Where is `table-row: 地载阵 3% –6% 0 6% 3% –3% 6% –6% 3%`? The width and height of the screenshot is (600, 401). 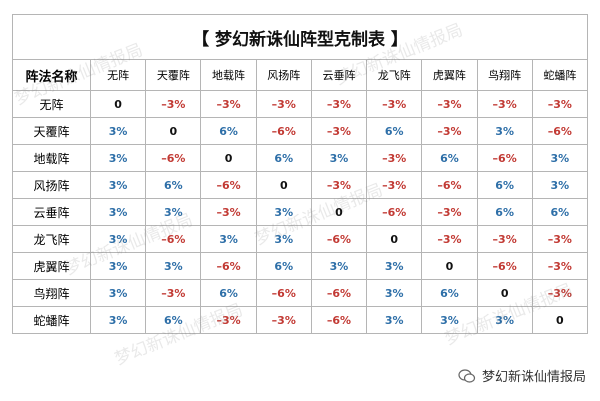
table-row: 地载阵 3% –6% 0 6% 3% –3% 6% –6% 3% is located at coordinates (300, 158).